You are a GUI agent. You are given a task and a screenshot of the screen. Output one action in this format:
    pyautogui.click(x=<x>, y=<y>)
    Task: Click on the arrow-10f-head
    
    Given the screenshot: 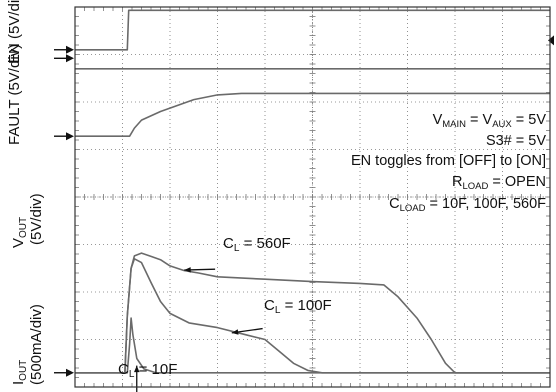 What is the action you would take?
    pyautogui.click(x=137, y=369)
    